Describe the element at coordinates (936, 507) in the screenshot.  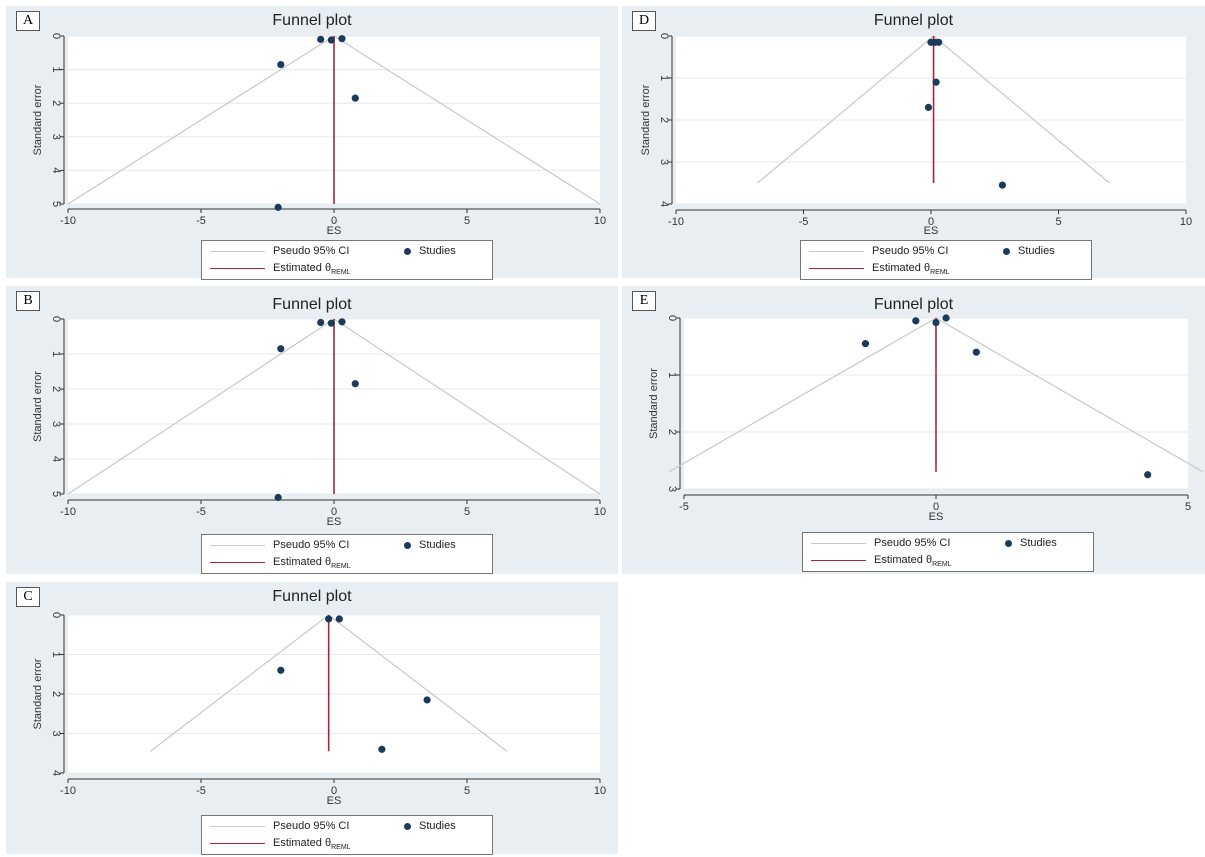
I see `x-tick-label: 0` at that location.